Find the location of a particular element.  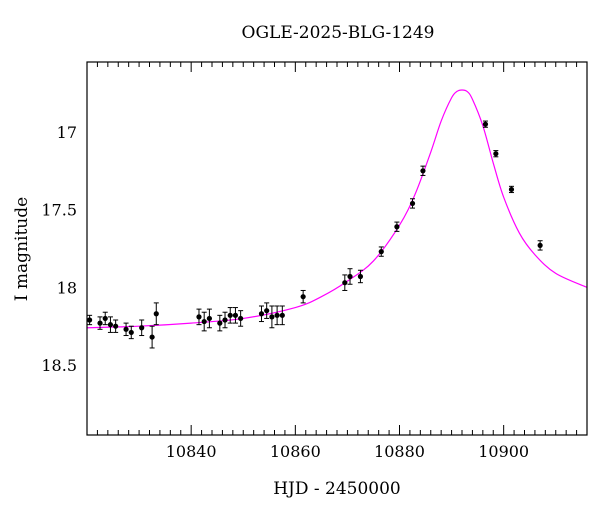

x-tick-label: 10900 is located at coordinates (503, 451).